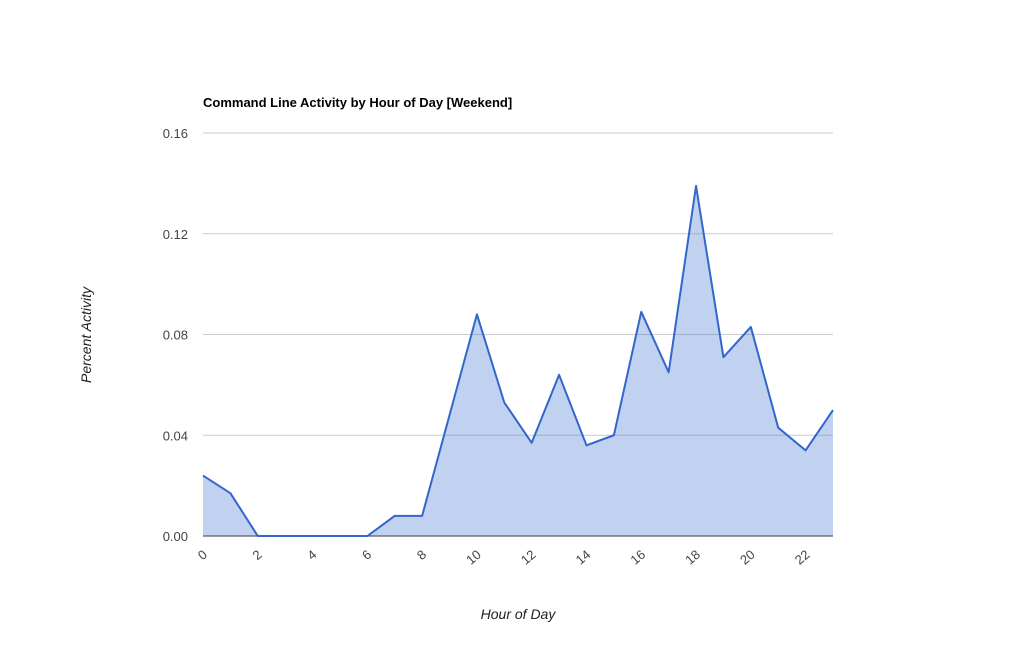 The width and height of the screenshot is (1021, 657). I want to click on x-axis-title: Hour of Day, so click(519, 614).